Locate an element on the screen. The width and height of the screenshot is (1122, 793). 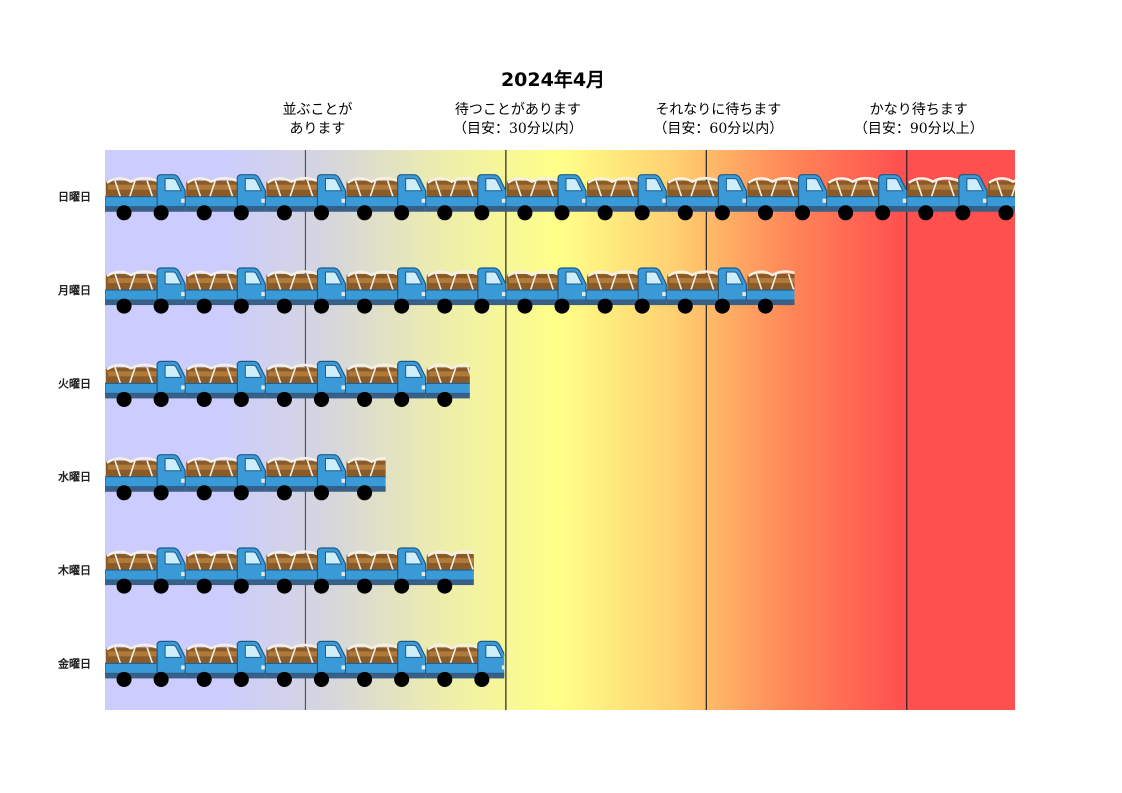
category-label-3: 火曜日 is located at coordinates (74, 383).